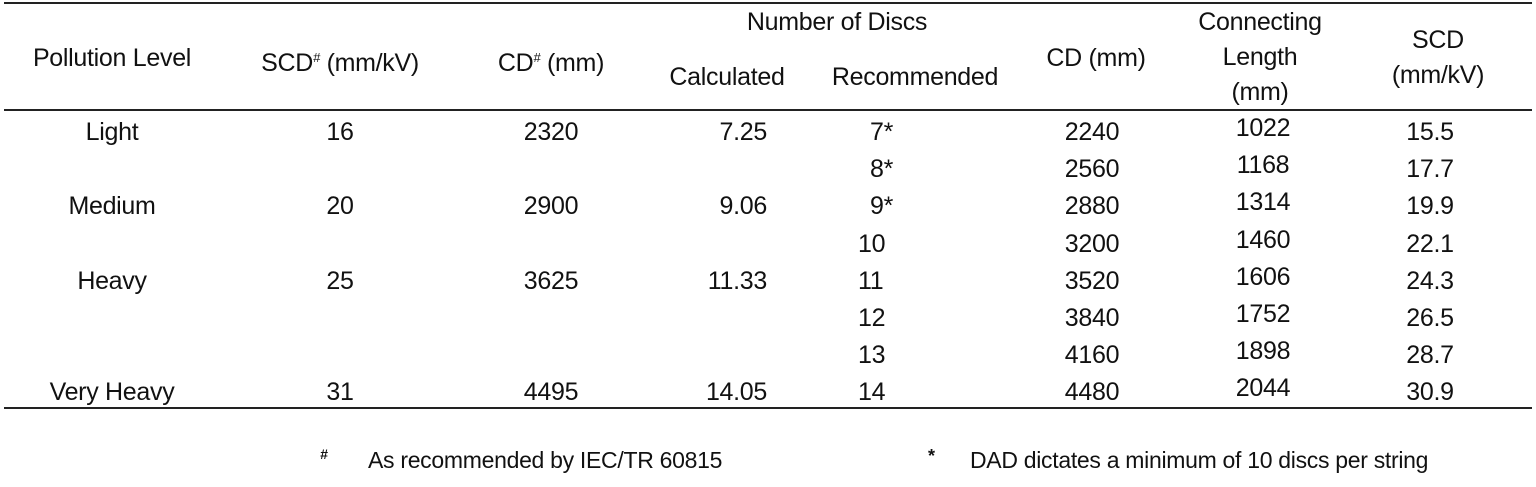  What do you see at coordinates (545, 460) in the screenshot?
I see `footnote-text: As recommended by IEC/TR 60815` at bounding box center [545, 460].